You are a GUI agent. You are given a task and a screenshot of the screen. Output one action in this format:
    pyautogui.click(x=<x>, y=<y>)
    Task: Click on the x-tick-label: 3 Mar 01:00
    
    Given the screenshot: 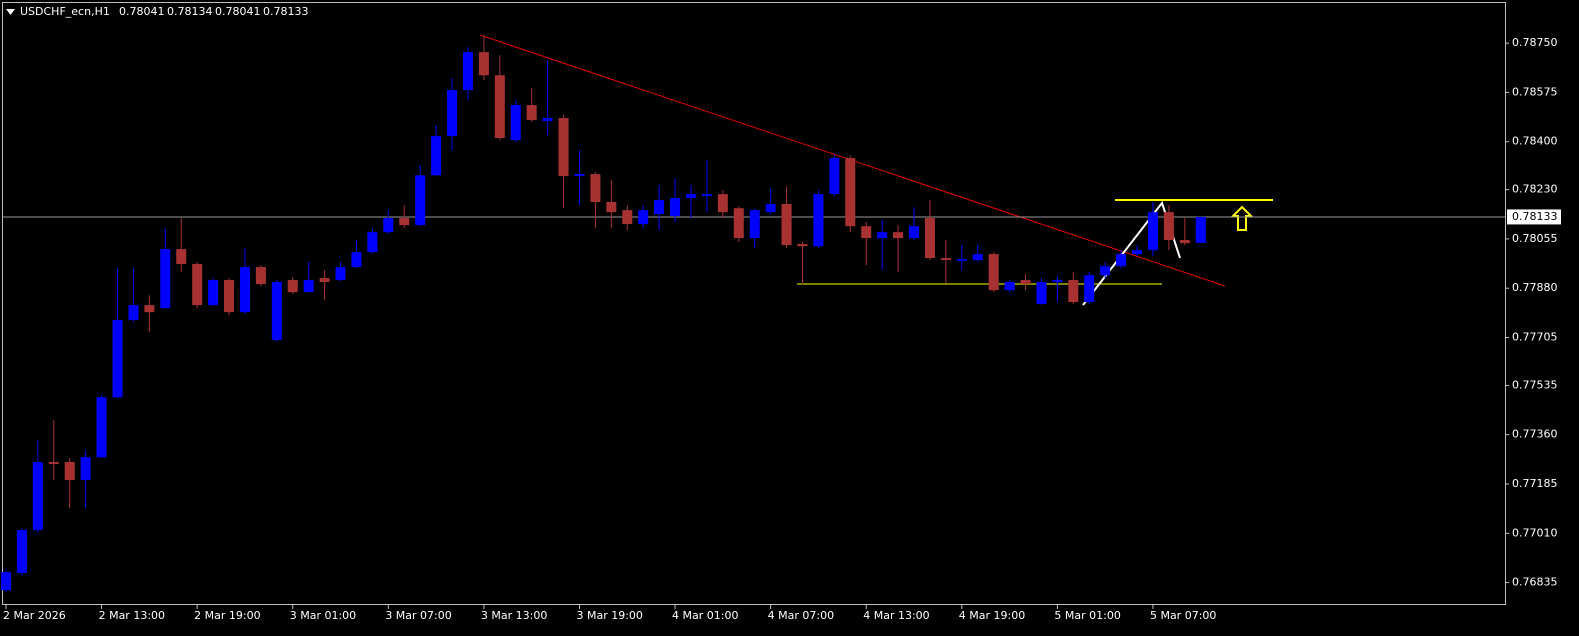 What is the action you would take?
    pyautogui.click(x=323, y=615)
    